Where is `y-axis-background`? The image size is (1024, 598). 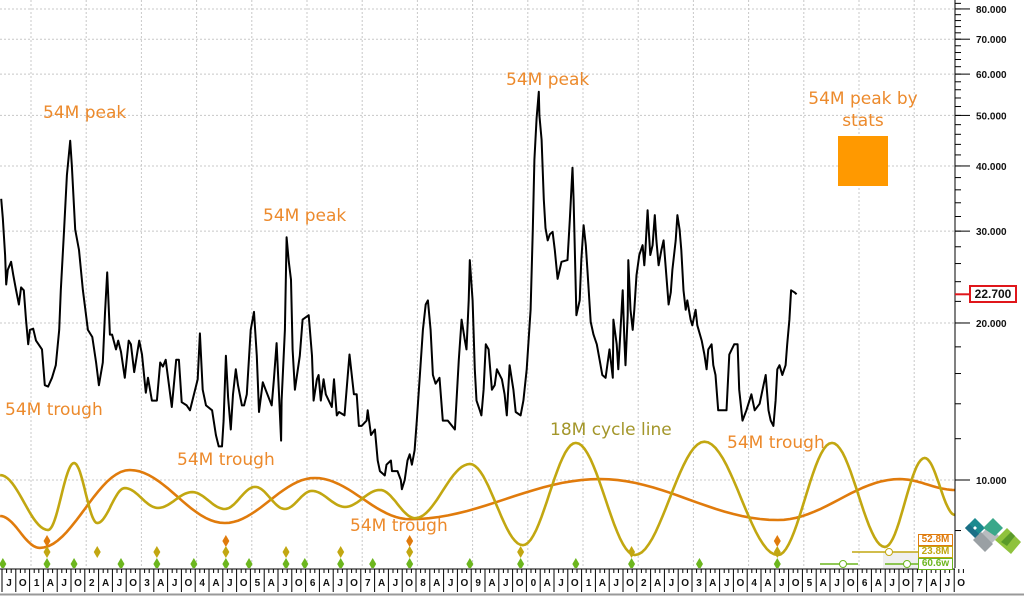
y-axis-background is located at coordinates (989, 284).